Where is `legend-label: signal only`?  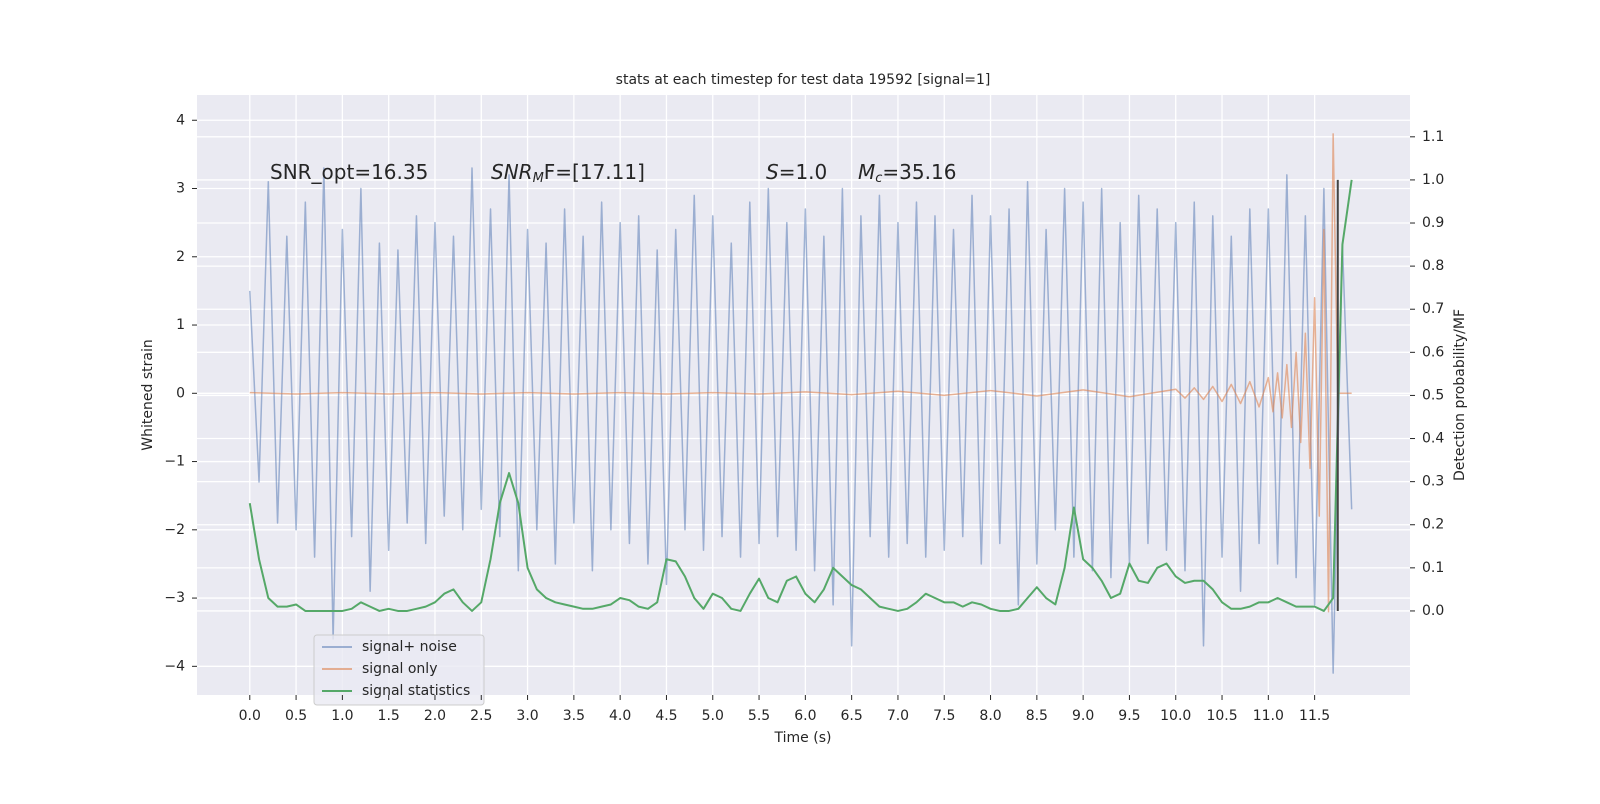 legend-label: signal only is located at coordinates (399, 669).